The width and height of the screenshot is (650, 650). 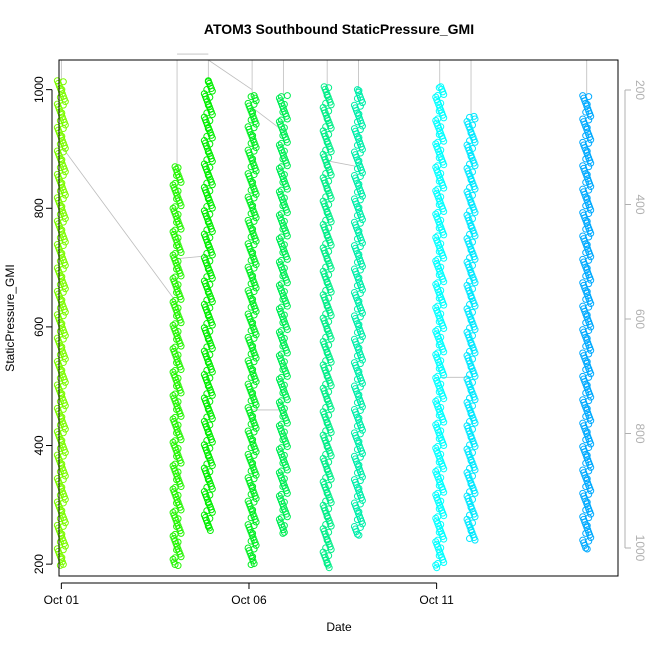 I want to click on y-tick-label: 800, so click(x=39, y=208).